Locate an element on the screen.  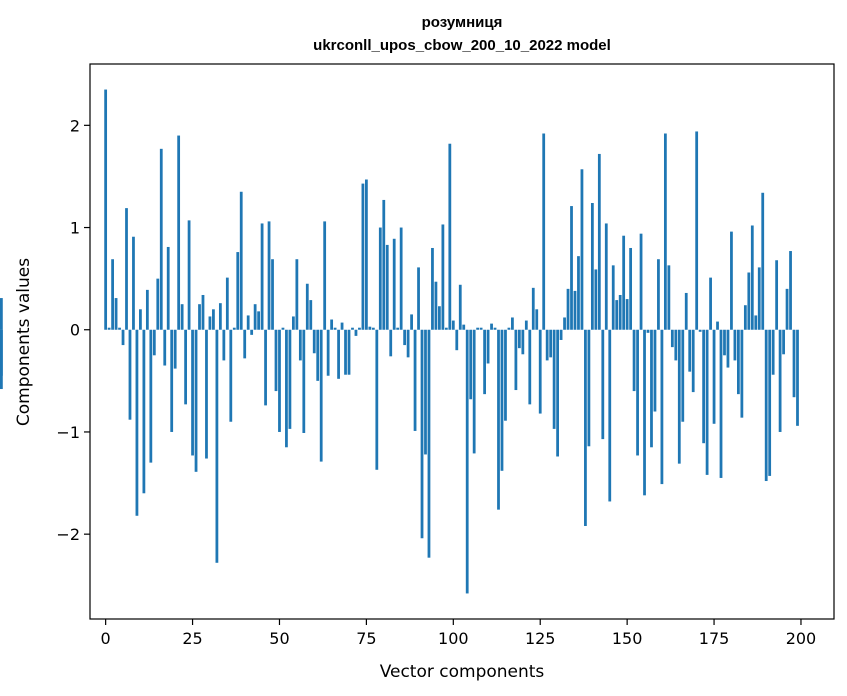
x-tick-label: 150 is located at coordinates (627, 638).